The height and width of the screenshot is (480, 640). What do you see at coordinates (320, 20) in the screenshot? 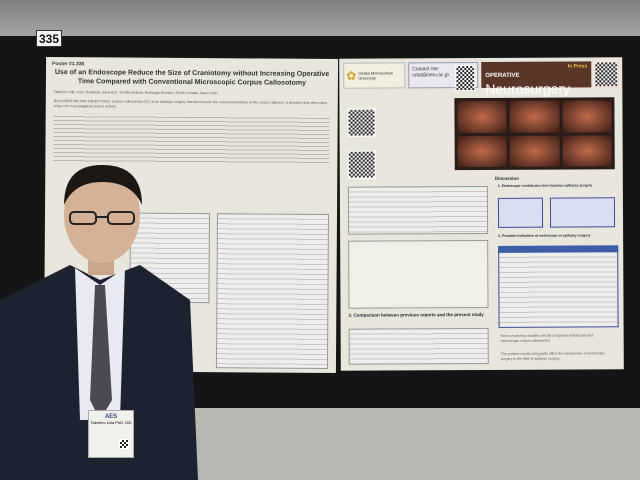
I see `wall` at bounding box center [320, 20].